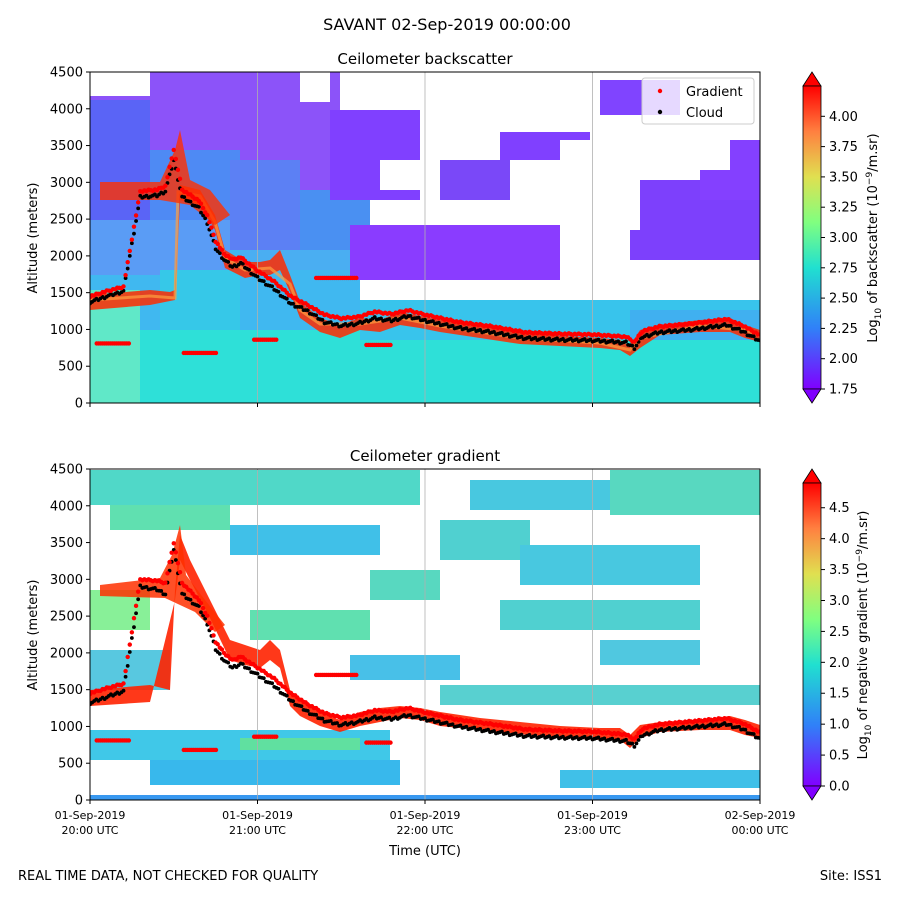  Describe the element at coordinates (843, 147) in the screenshot. I see `colorbar-tick-label: 3.75` at that location.